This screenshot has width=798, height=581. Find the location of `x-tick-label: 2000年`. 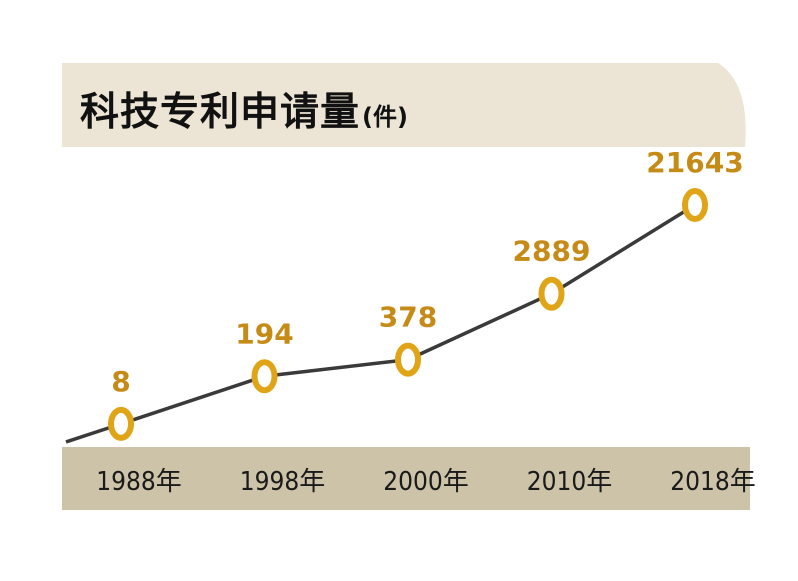

x-tick-label: 2000年 is located at coordinates (426, 482).